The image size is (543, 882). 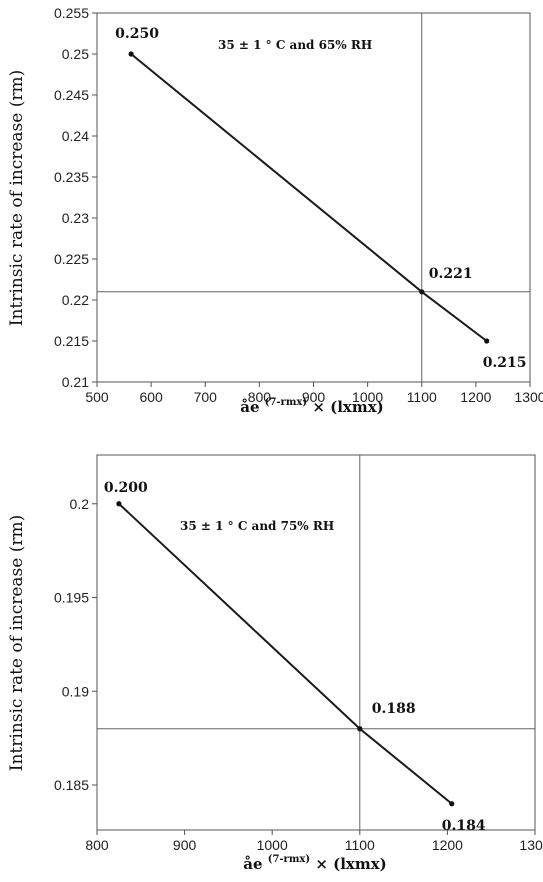 I want to click on y-tick-label: 0.21, so click(x=75, y=382).